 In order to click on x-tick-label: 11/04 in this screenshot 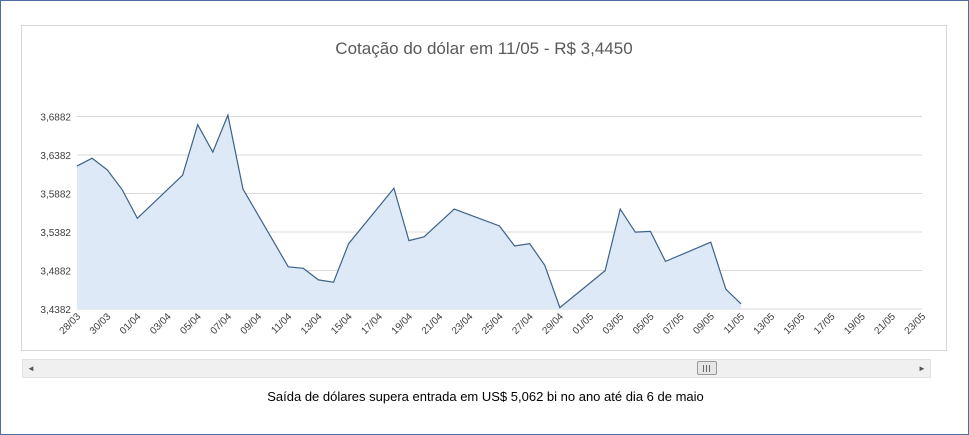, I will do `click(281, 323)`.